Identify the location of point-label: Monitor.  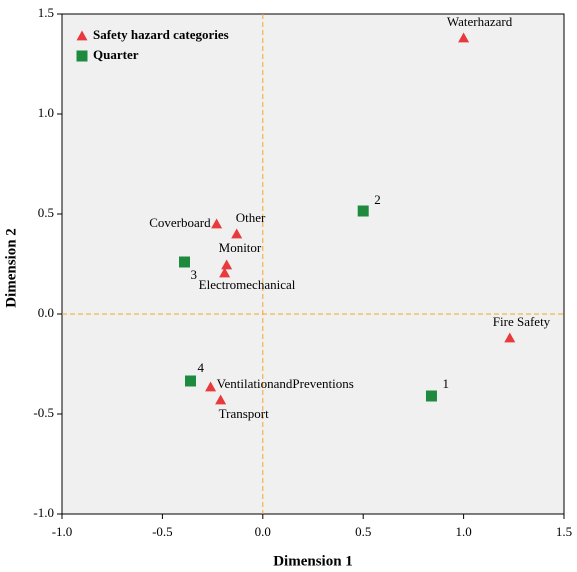
(240, 247).